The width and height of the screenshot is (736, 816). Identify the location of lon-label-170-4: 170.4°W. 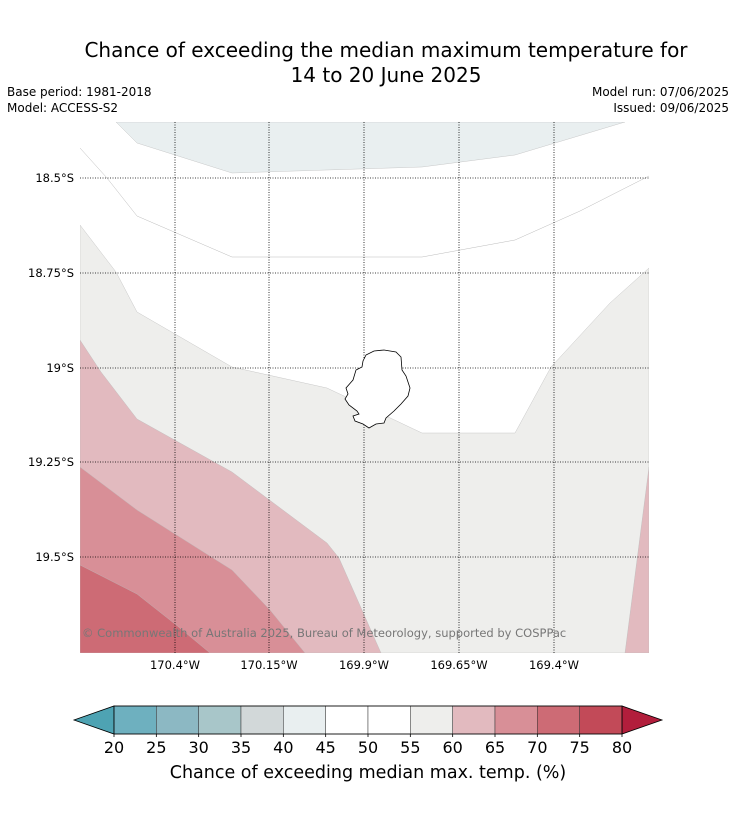
(175, 665).